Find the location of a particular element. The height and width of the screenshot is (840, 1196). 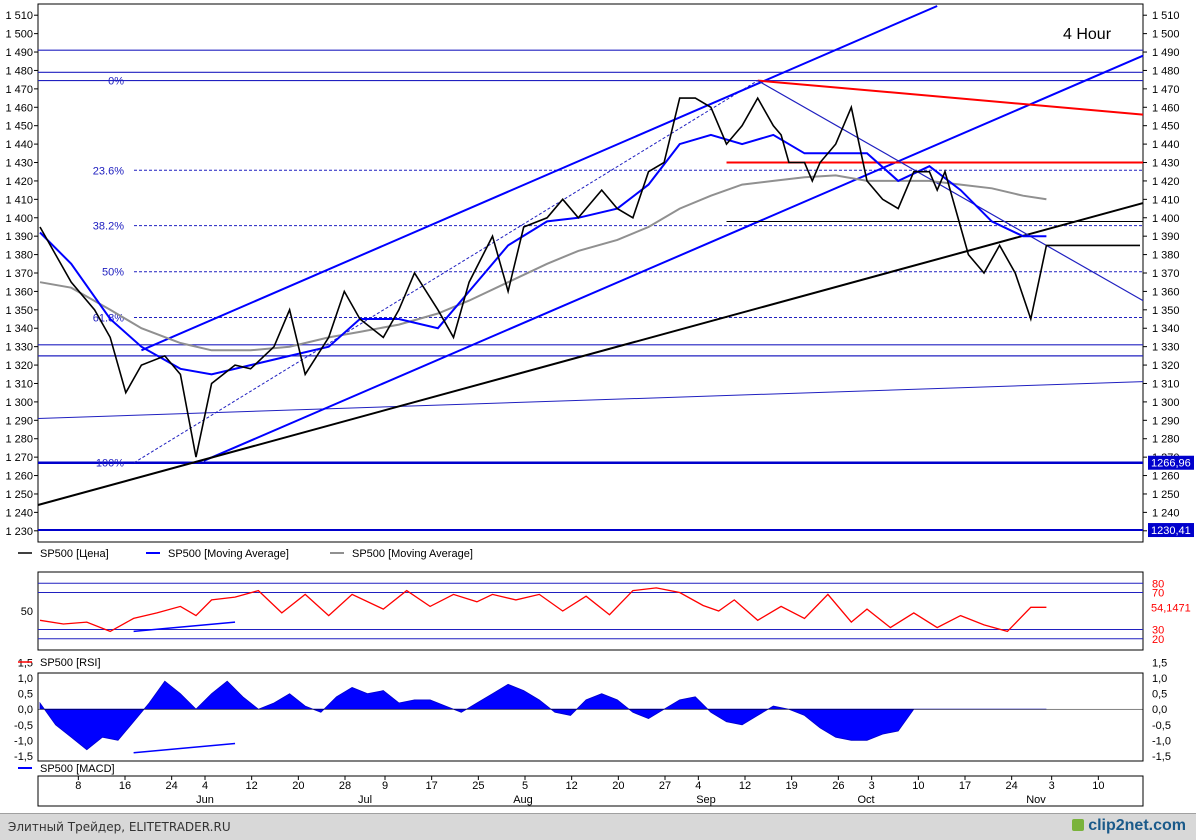

clip2net-icon is located at coordinates (1078, 825).